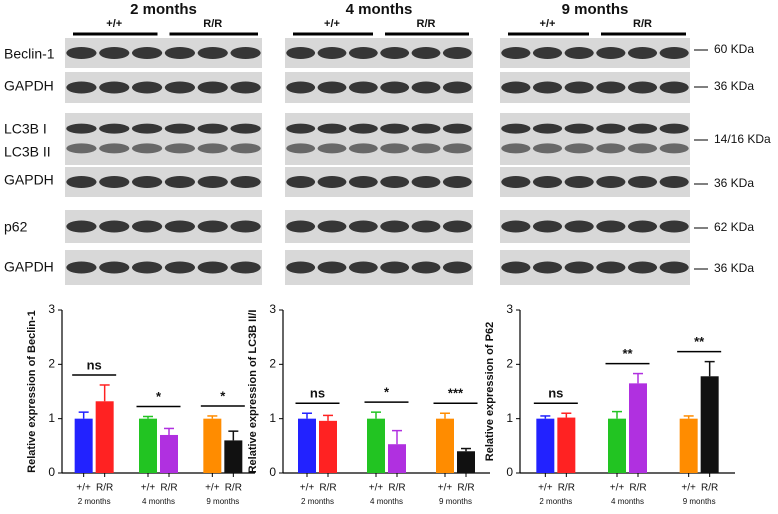 The height and width of the screenshot is (514, 778). What do you see at coordinates (734, 86) in the screenshot?
I see `size-label: 36 KDa` at bounding box center [734, 86].